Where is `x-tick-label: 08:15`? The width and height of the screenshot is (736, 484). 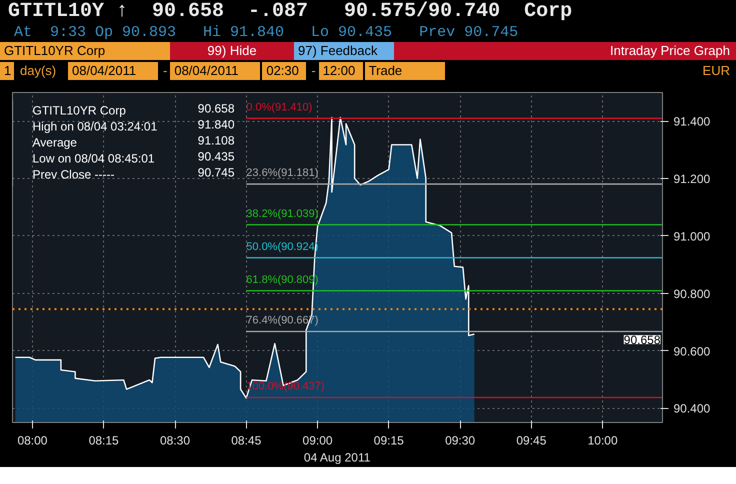
x-tick-label: 08:15 is located at coordinates (104, 441).